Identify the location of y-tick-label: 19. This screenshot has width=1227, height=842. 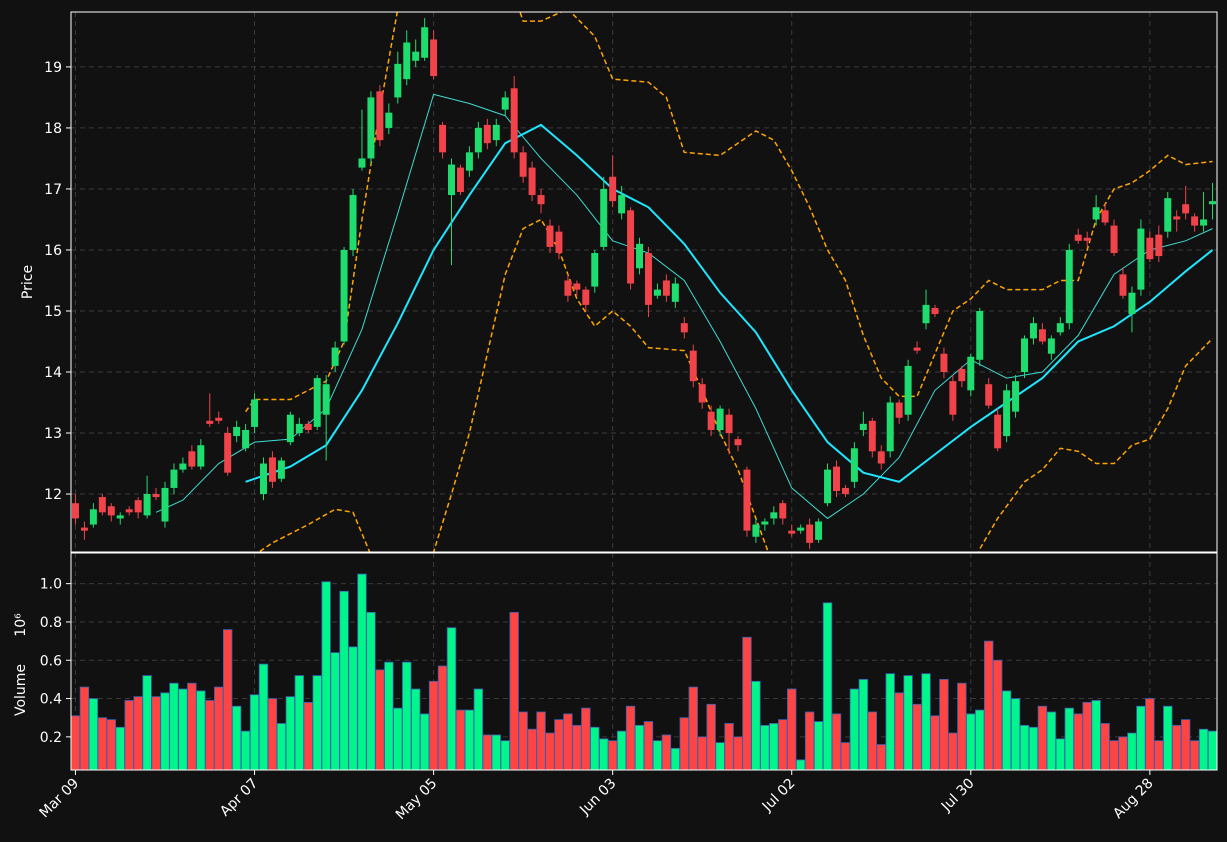
(53, 68).